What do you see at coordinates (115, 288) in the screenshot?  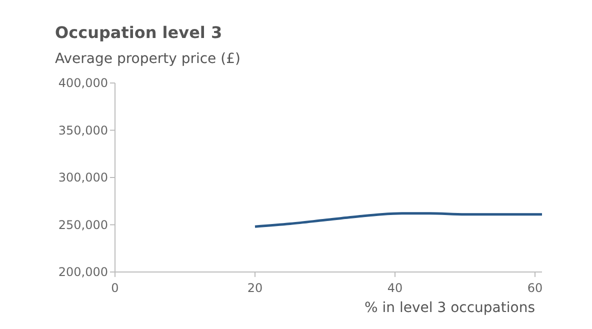 I see `x-tick-label: 0` at bounding box center [115, 288].